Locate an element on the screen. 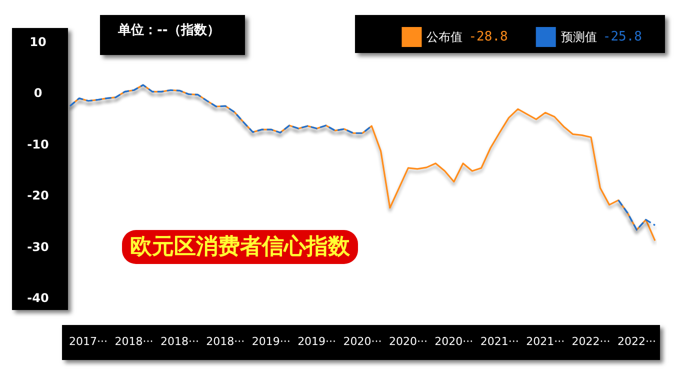  legend-label: 预测值 is located at coordinates (578, 37).